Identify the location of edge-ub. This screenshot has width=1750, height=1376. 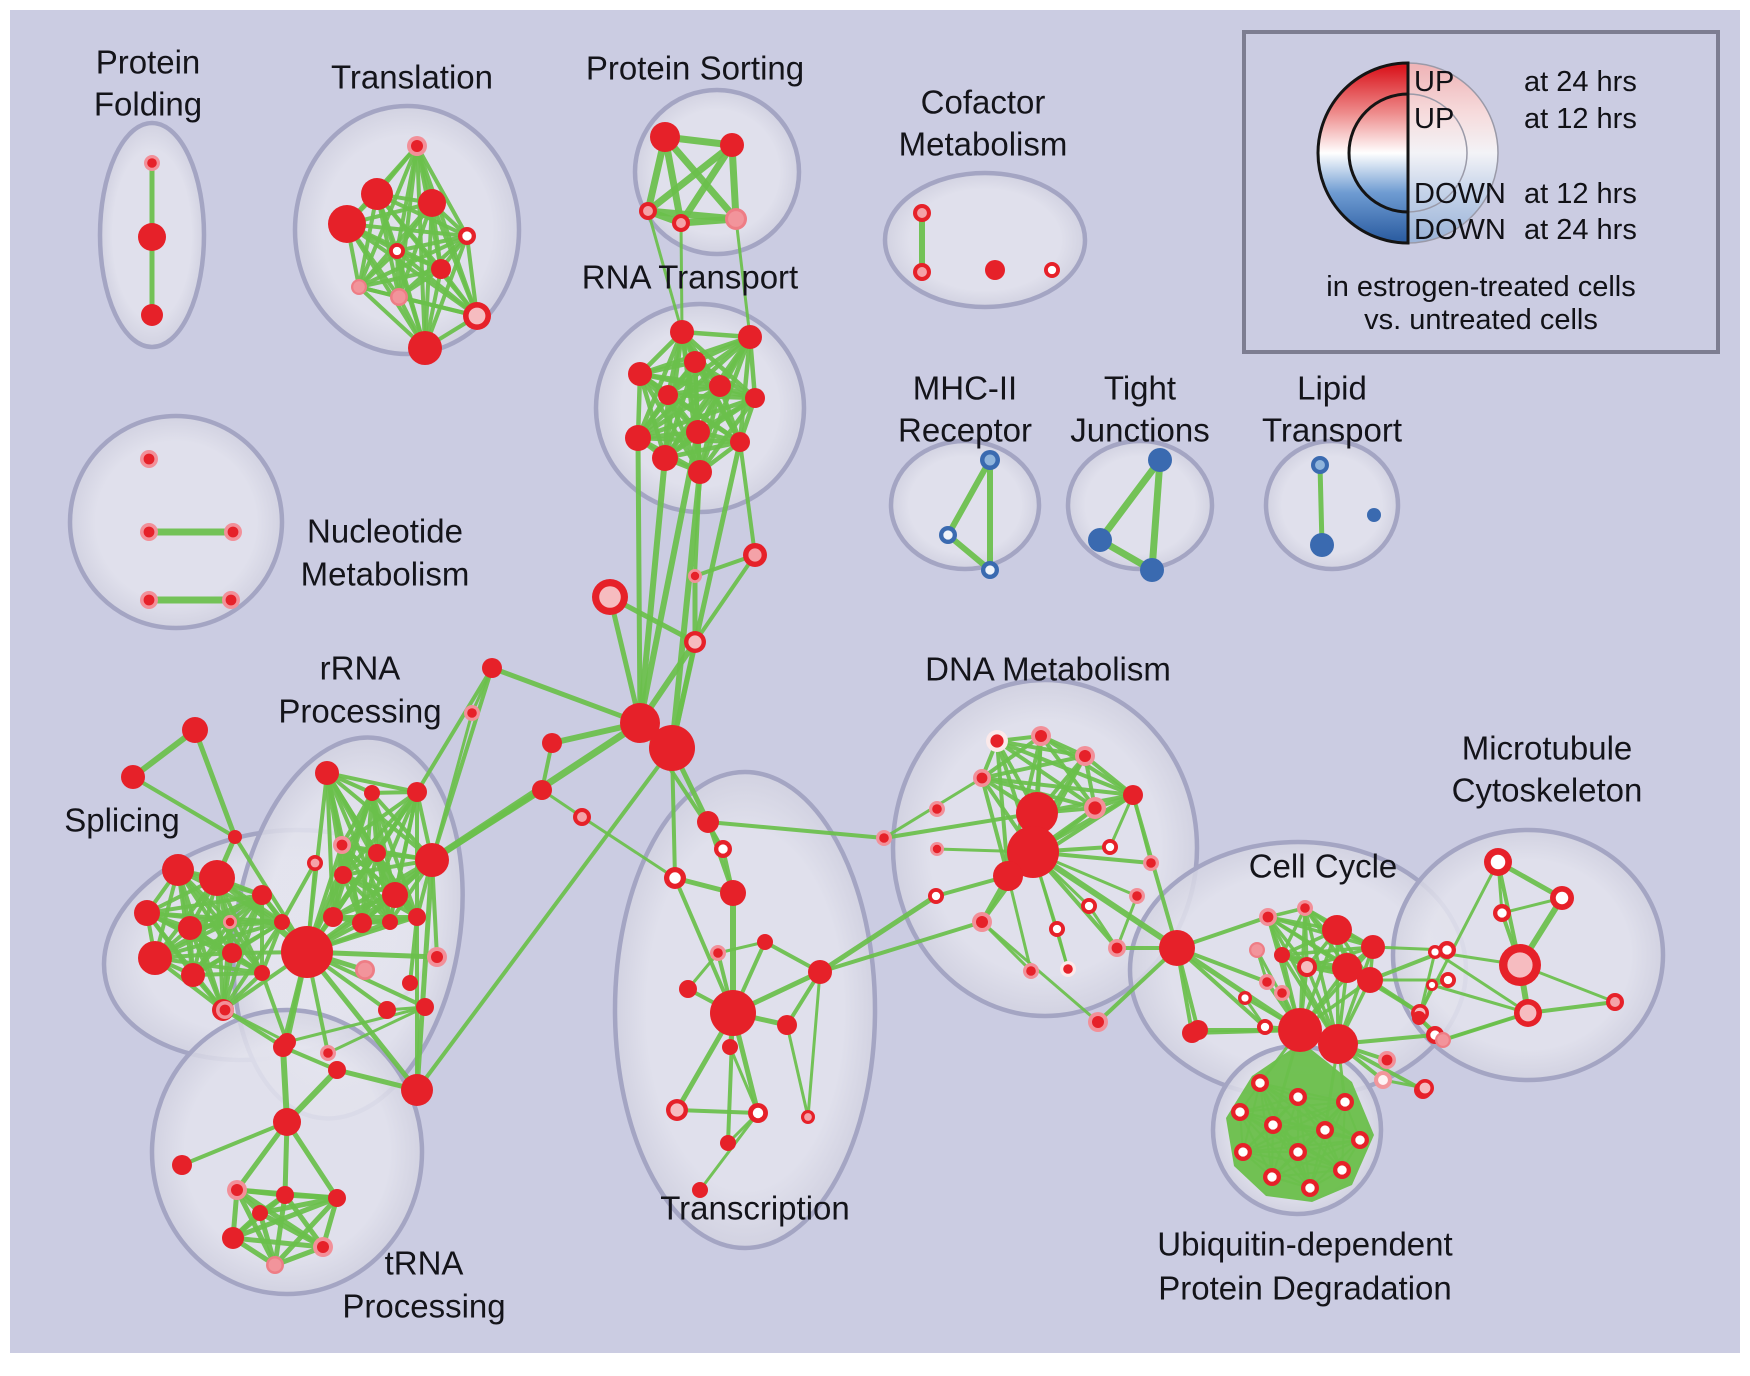
(1256, 1144).